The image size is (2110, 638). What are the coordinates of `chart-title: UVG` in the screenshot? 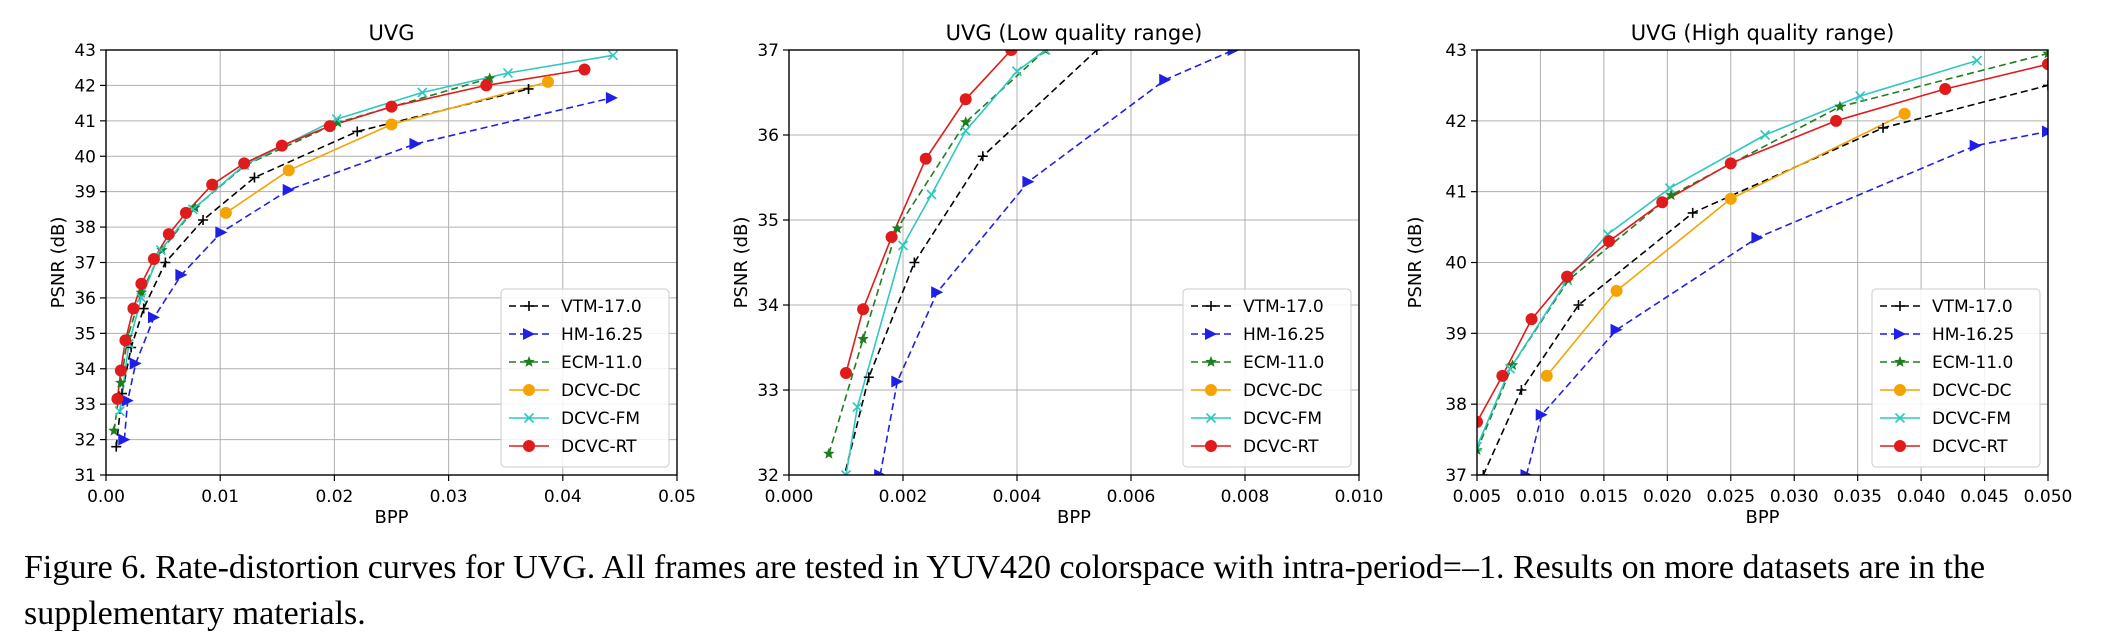 It's located at (391, 33).